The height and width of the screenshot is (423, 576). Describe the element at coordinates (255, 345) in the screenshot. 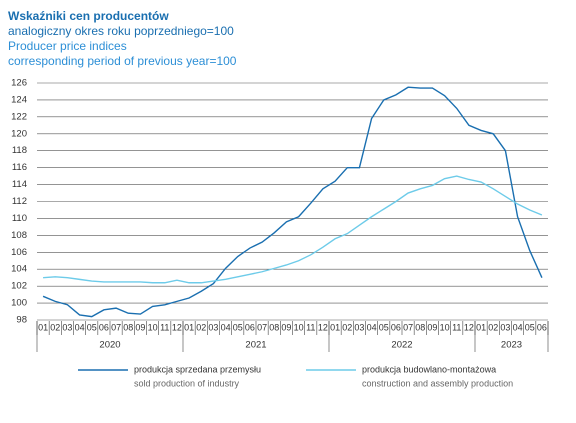

I see `year-label: 2021` at that location.